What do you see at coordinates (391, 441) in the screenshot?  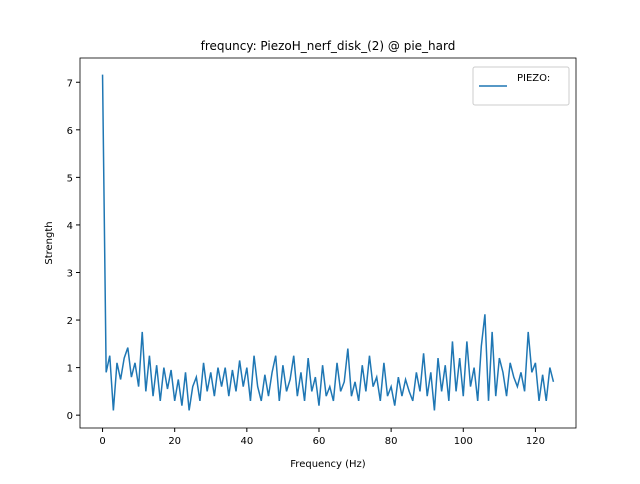 I see `x-tick-label: 80` at bounding box center [391, 441].